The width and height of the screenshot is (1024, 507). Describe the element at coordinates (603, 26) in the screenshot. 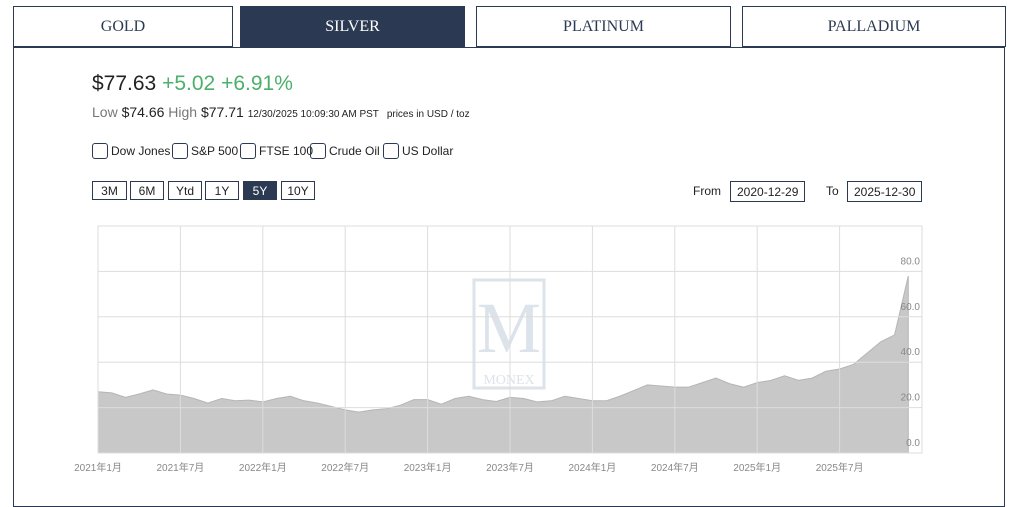

I see `tab: PLATINUM` at that location.